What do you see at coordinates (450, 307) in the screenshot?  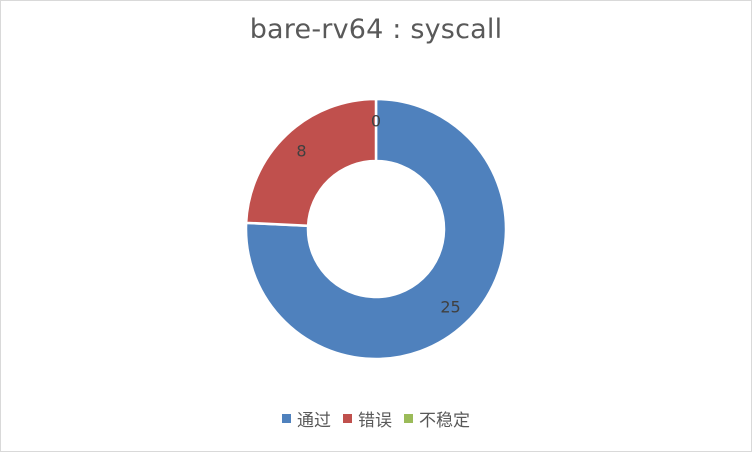 I see `data-label-pass: 25` at bounding box center [450, 307].